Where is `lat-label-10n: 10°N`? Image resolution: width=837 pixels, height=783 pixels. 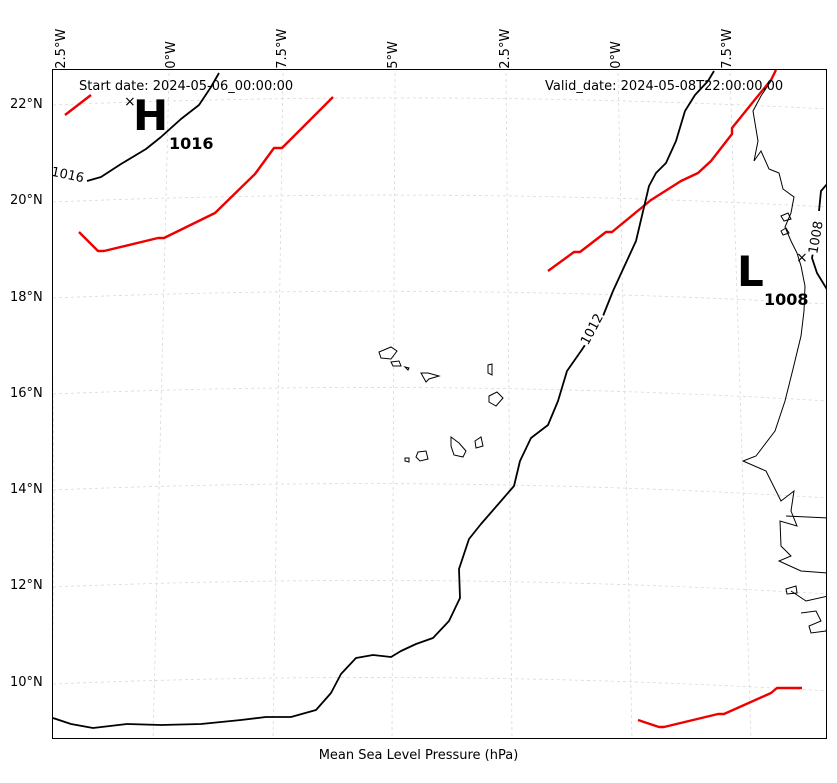
lat-label-10n: 10°N is located at coordinates (26, 682).